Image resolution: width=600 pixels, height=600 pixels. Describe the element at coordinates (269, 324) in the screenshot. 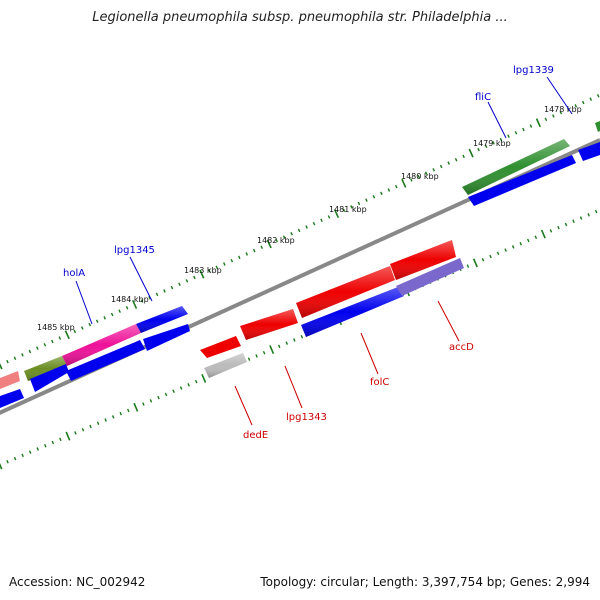

I see `gene-lpg1343` at that location.